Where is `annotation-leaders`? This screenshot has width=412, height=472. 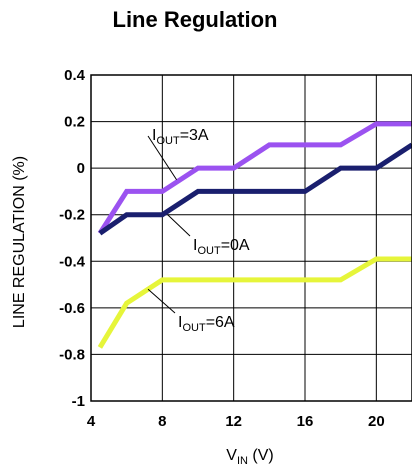
annotation-leaders is located at coordinates (169, 224).